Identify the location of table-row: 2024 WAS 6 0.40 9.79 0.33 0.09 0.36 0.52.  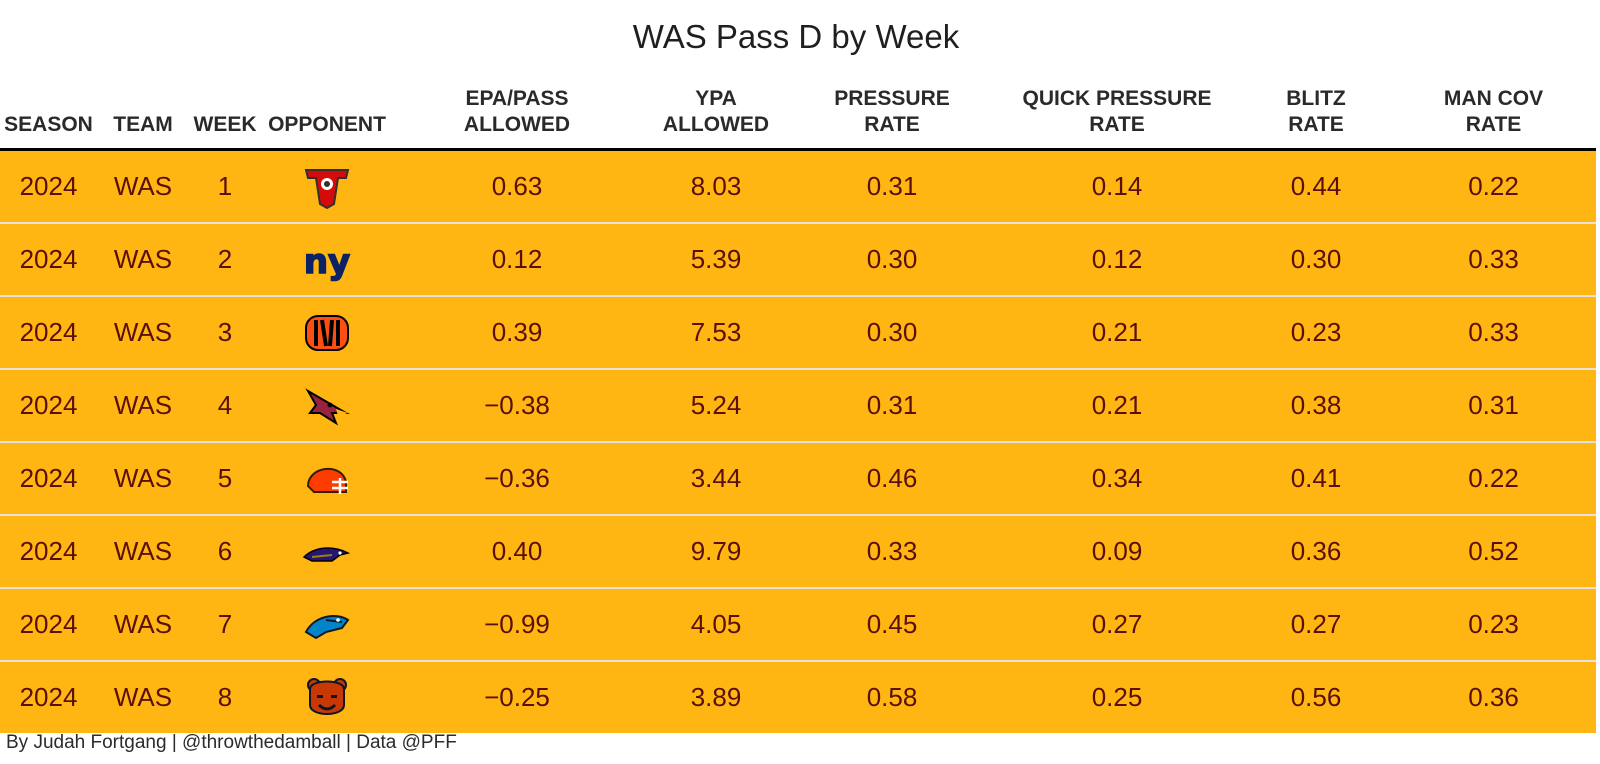
(798, 551).